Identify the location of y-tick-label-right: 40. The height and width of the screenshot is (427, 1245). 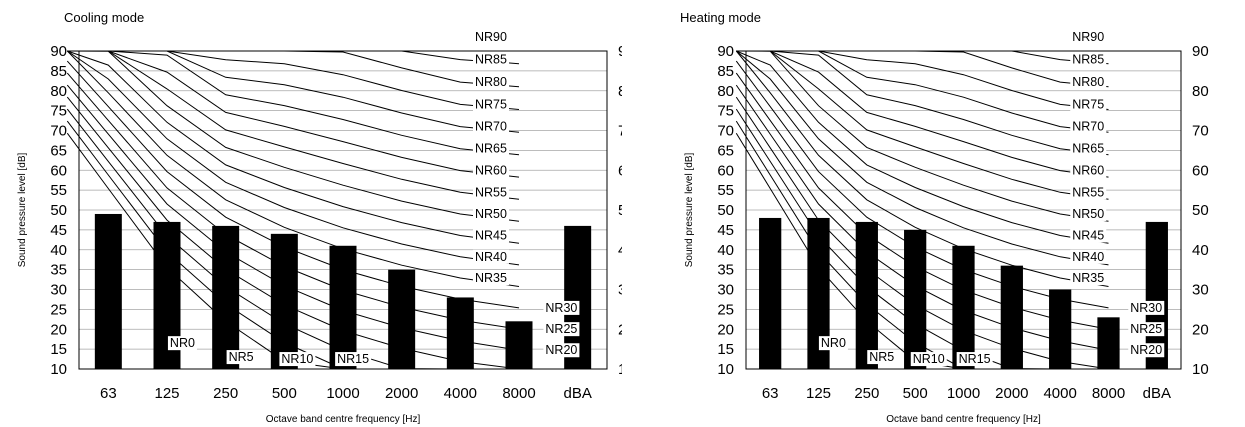
(1200, 250).